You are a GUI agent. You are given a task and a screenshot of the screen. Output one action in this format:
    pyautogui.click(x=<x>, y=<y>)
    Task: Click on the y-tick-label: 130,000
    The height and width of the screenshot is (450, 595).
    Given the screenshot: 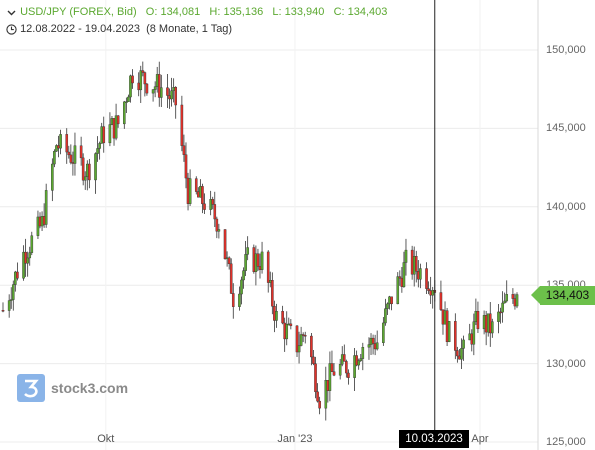 What is the action you would take?
    pyautogui.click(x=566, y=363)
    